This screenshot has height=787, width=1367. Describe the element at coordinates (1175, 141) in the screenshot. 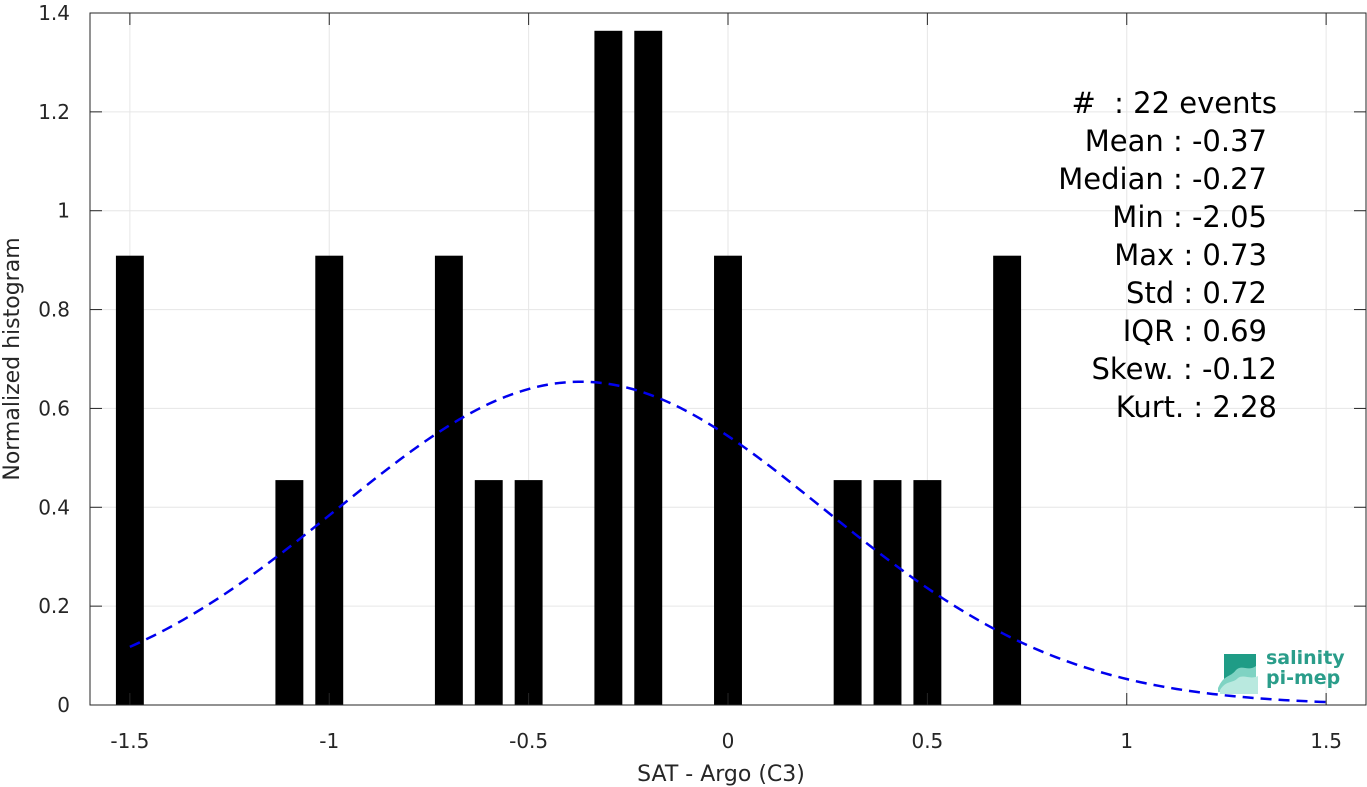

I see `stat-line: Mean : -0.37` at that location.